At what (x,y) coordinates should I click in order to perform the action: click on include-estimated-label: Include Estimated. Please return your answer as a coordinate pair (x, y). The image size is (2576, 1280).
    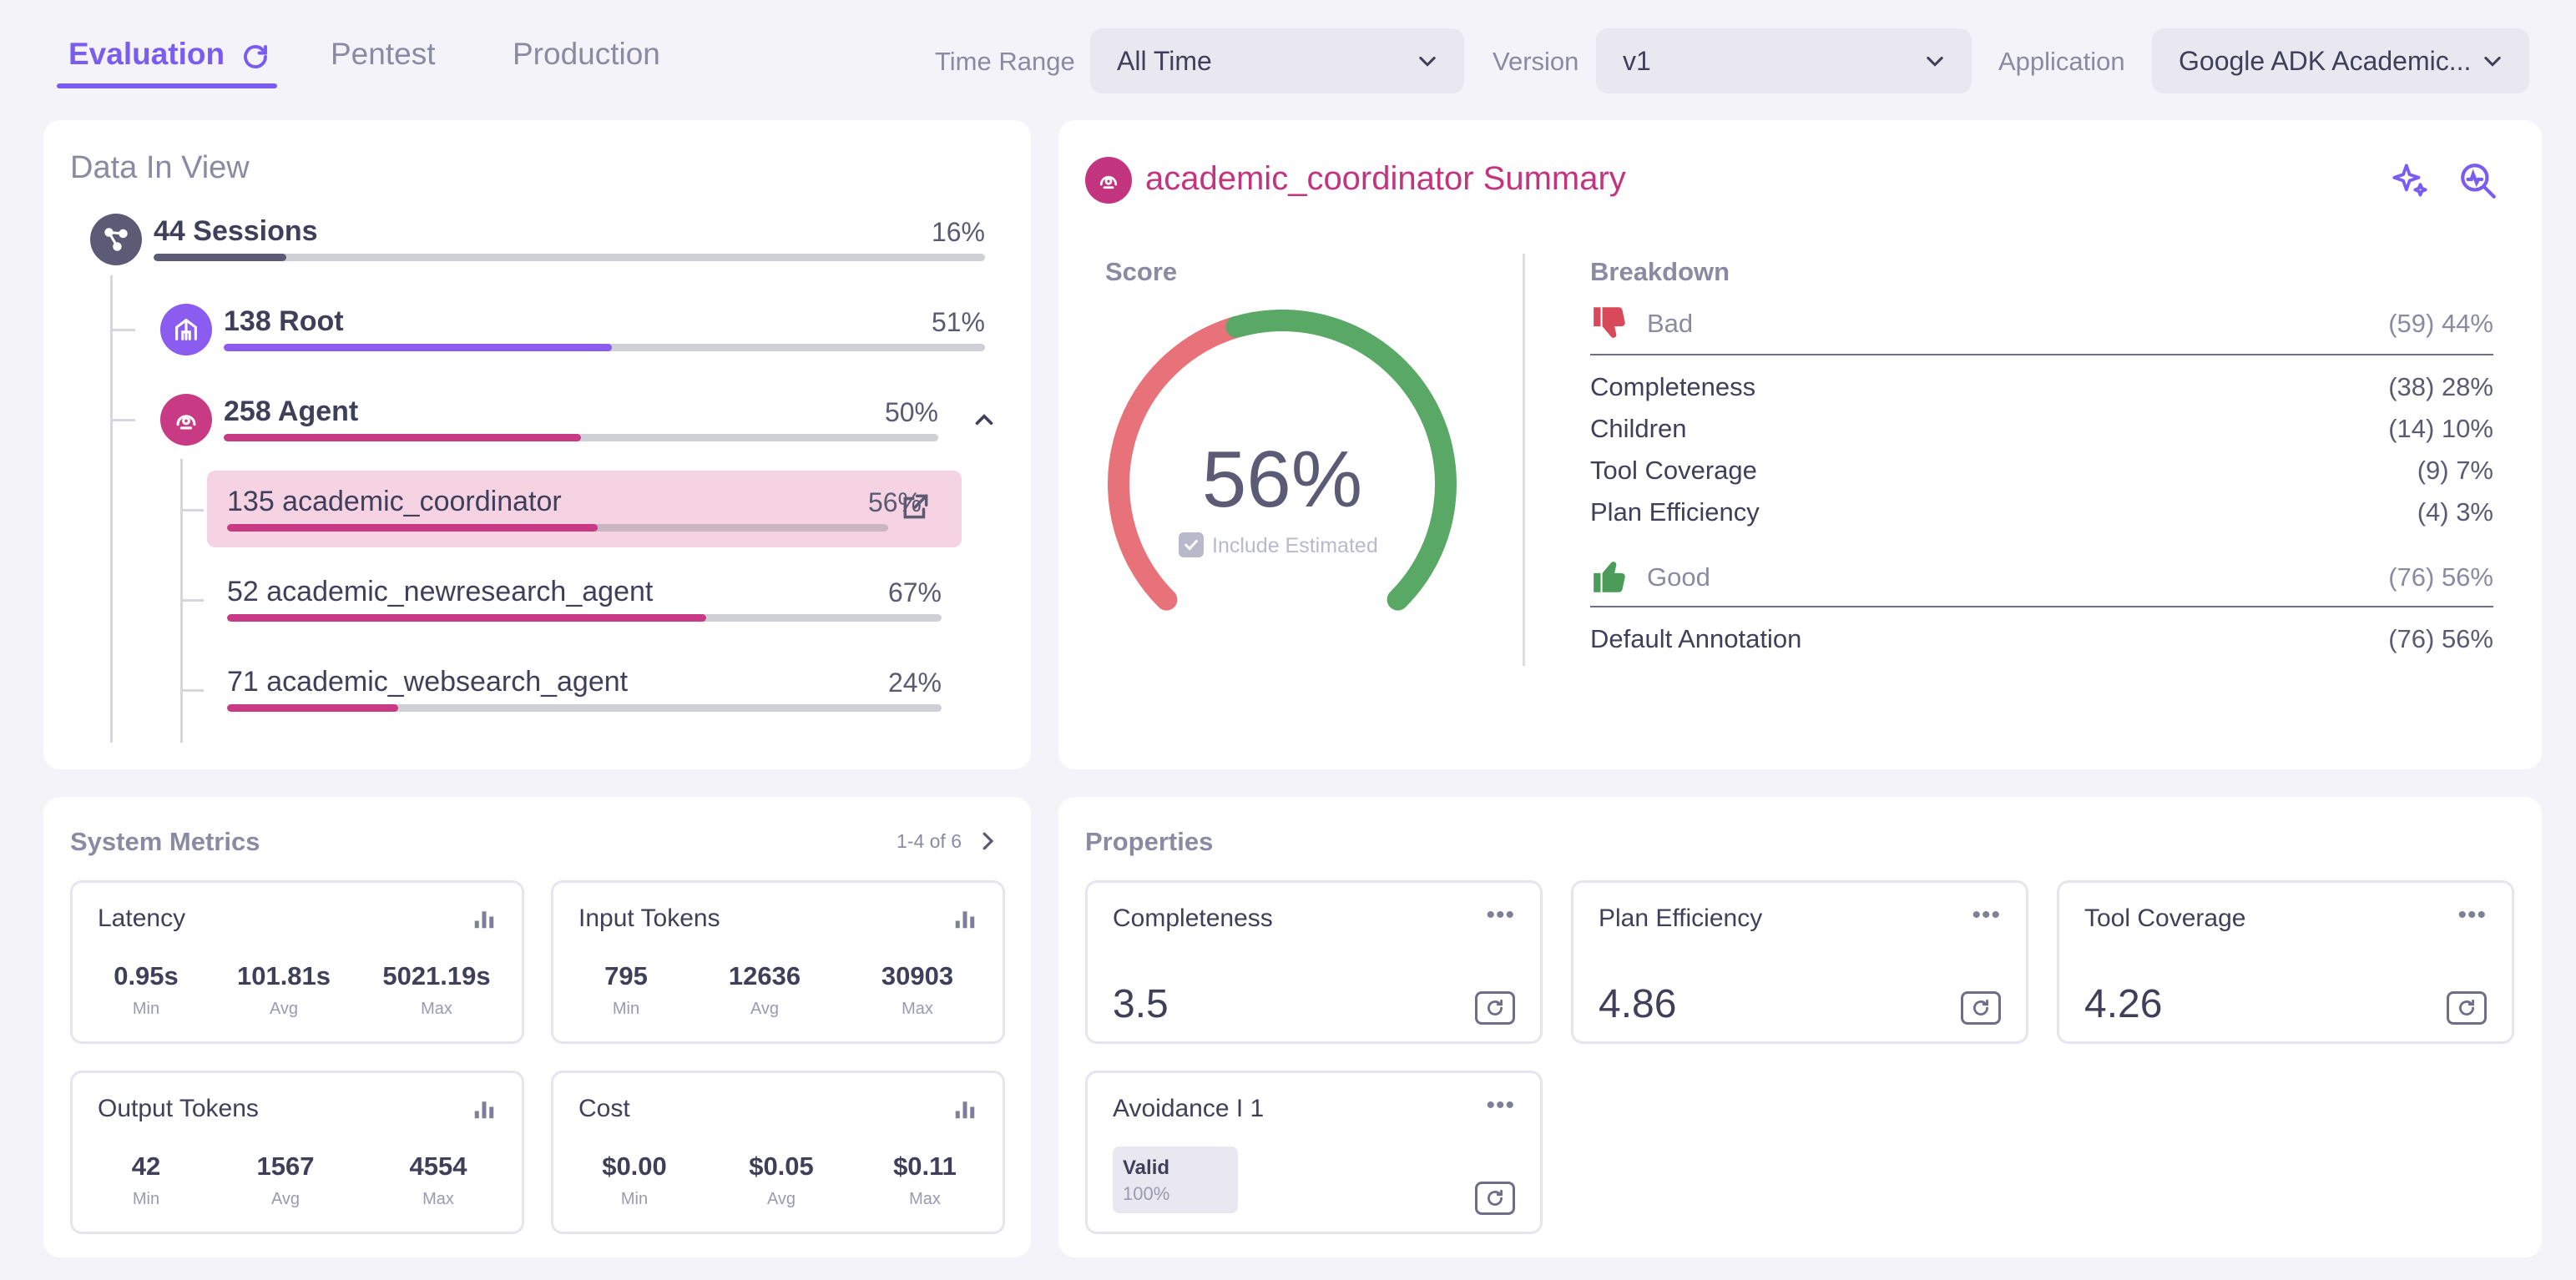
    Looking at the image, I should click on (1295, 545).